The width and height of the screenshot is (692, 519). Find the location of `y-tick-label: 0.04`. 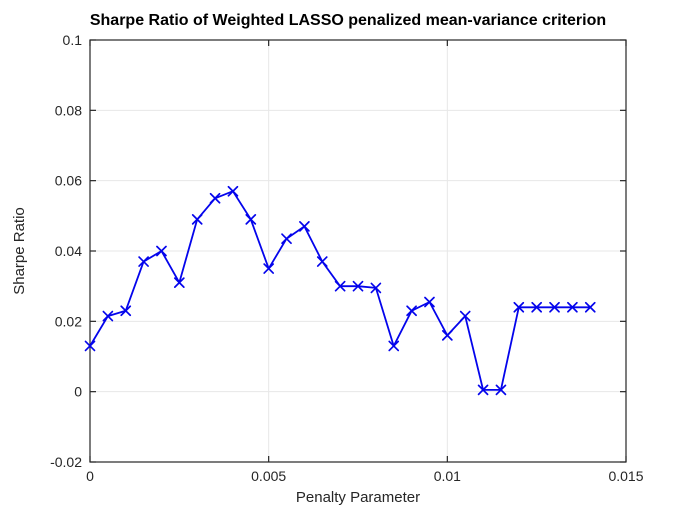

y-tick-label: 0.04 is located at coordinates (68, 251).